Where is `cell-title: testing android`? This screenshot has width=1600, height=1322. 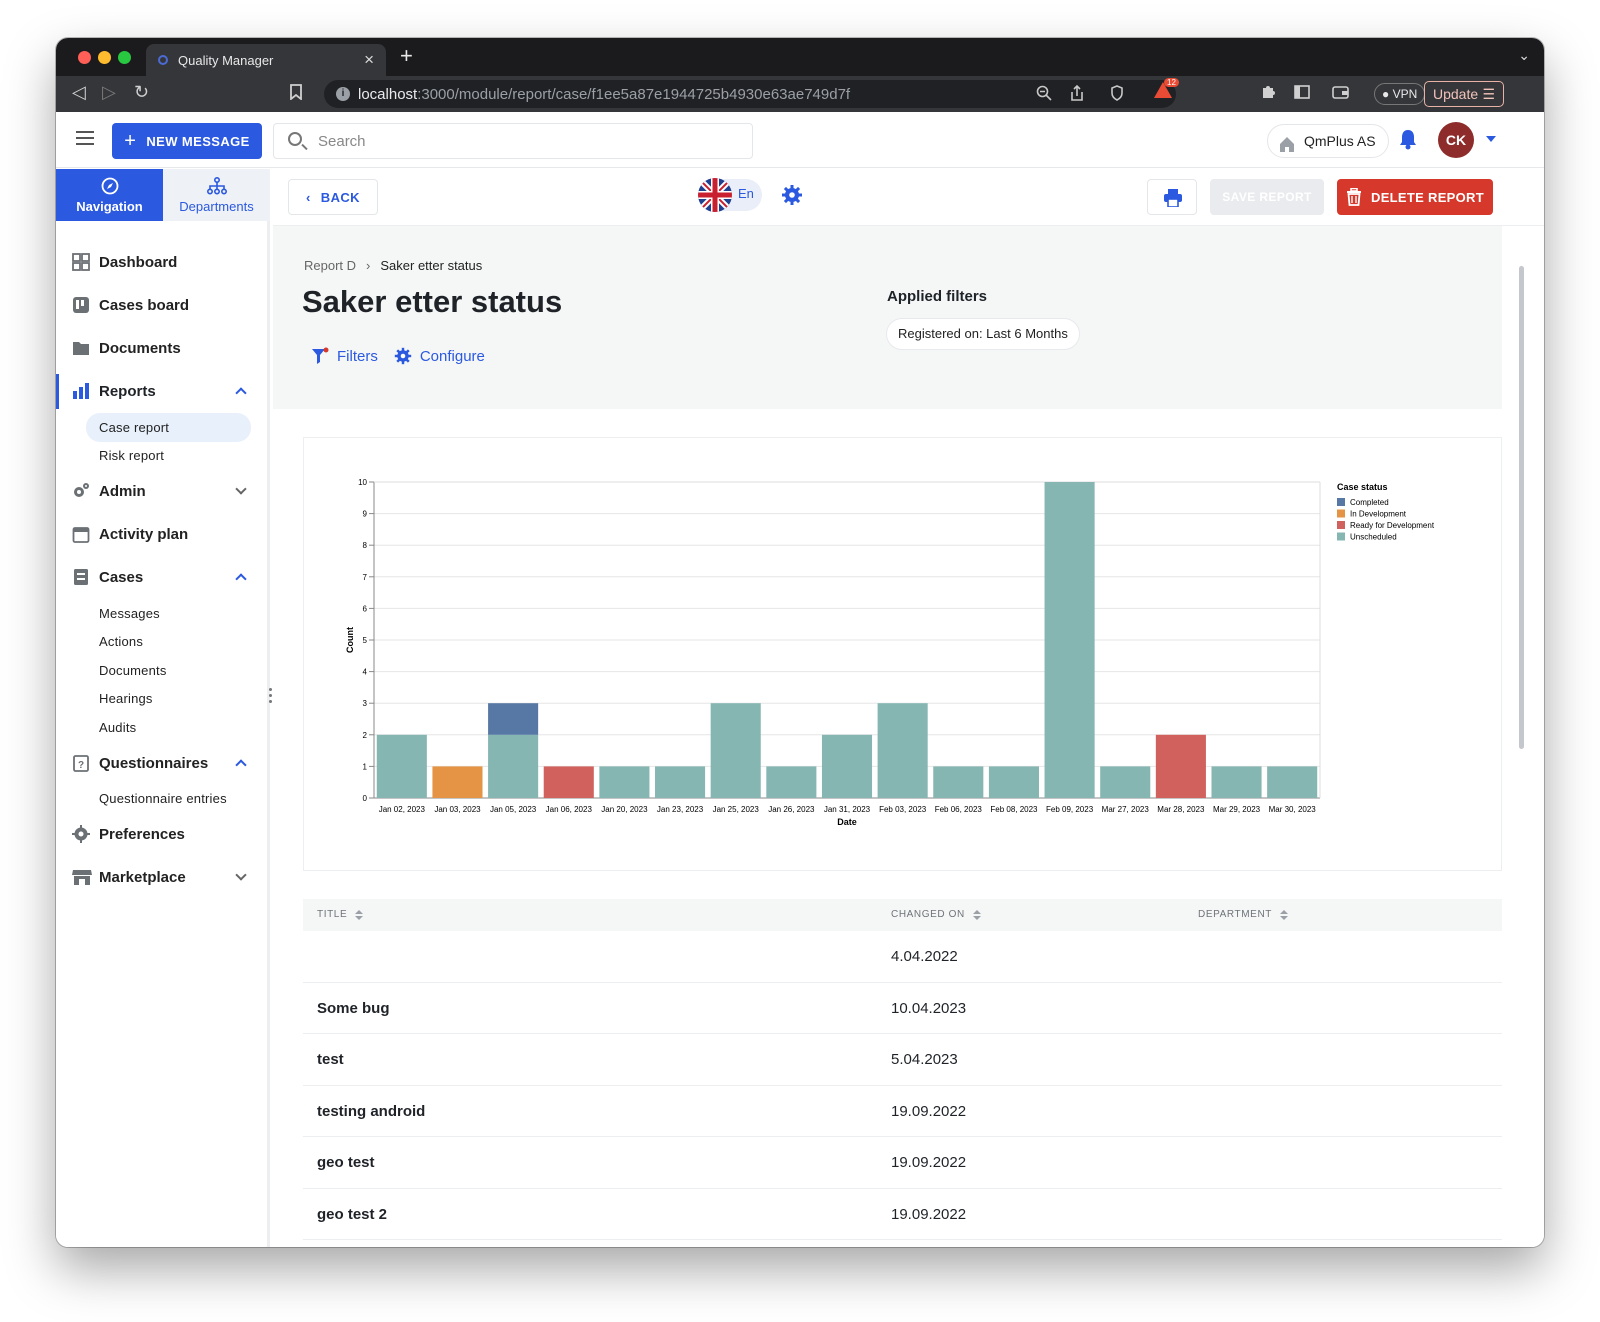
cell-title: testing android is located at coordinates (371, 1111).